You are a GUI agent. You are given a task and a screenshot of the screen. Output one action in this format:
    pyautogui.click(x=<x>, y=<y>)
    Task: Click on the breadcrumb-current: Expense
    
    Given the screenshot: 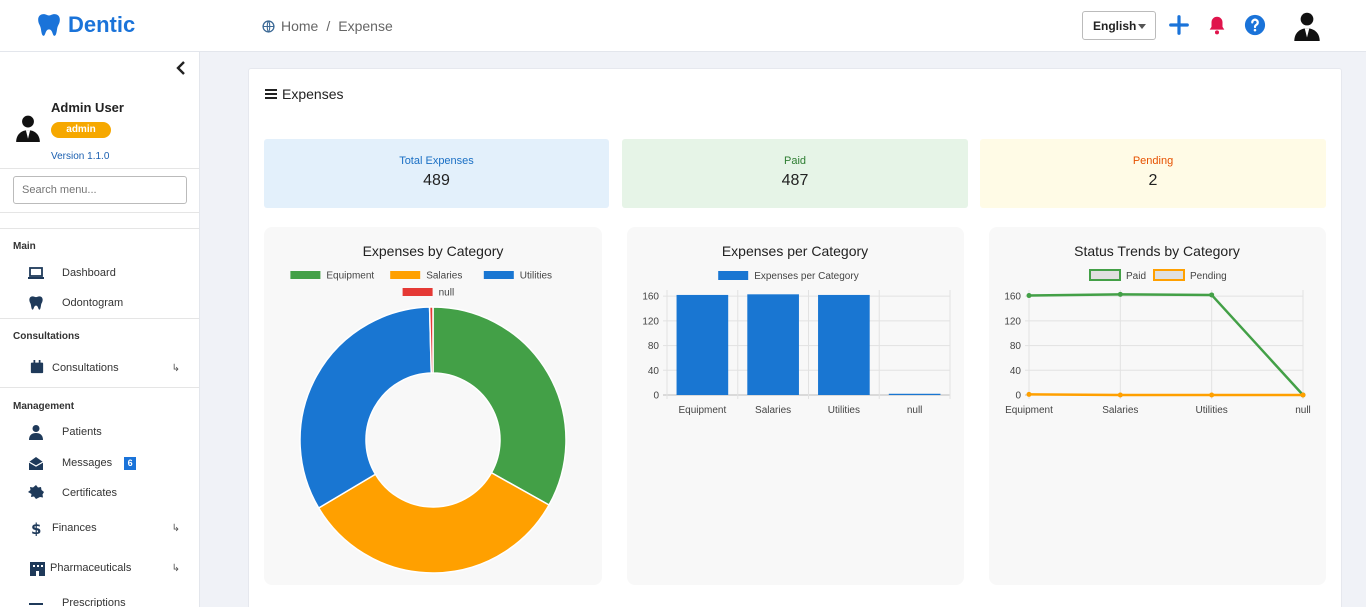 What is the action you would take?
    pyautogui.click(x=365, y=26)
    